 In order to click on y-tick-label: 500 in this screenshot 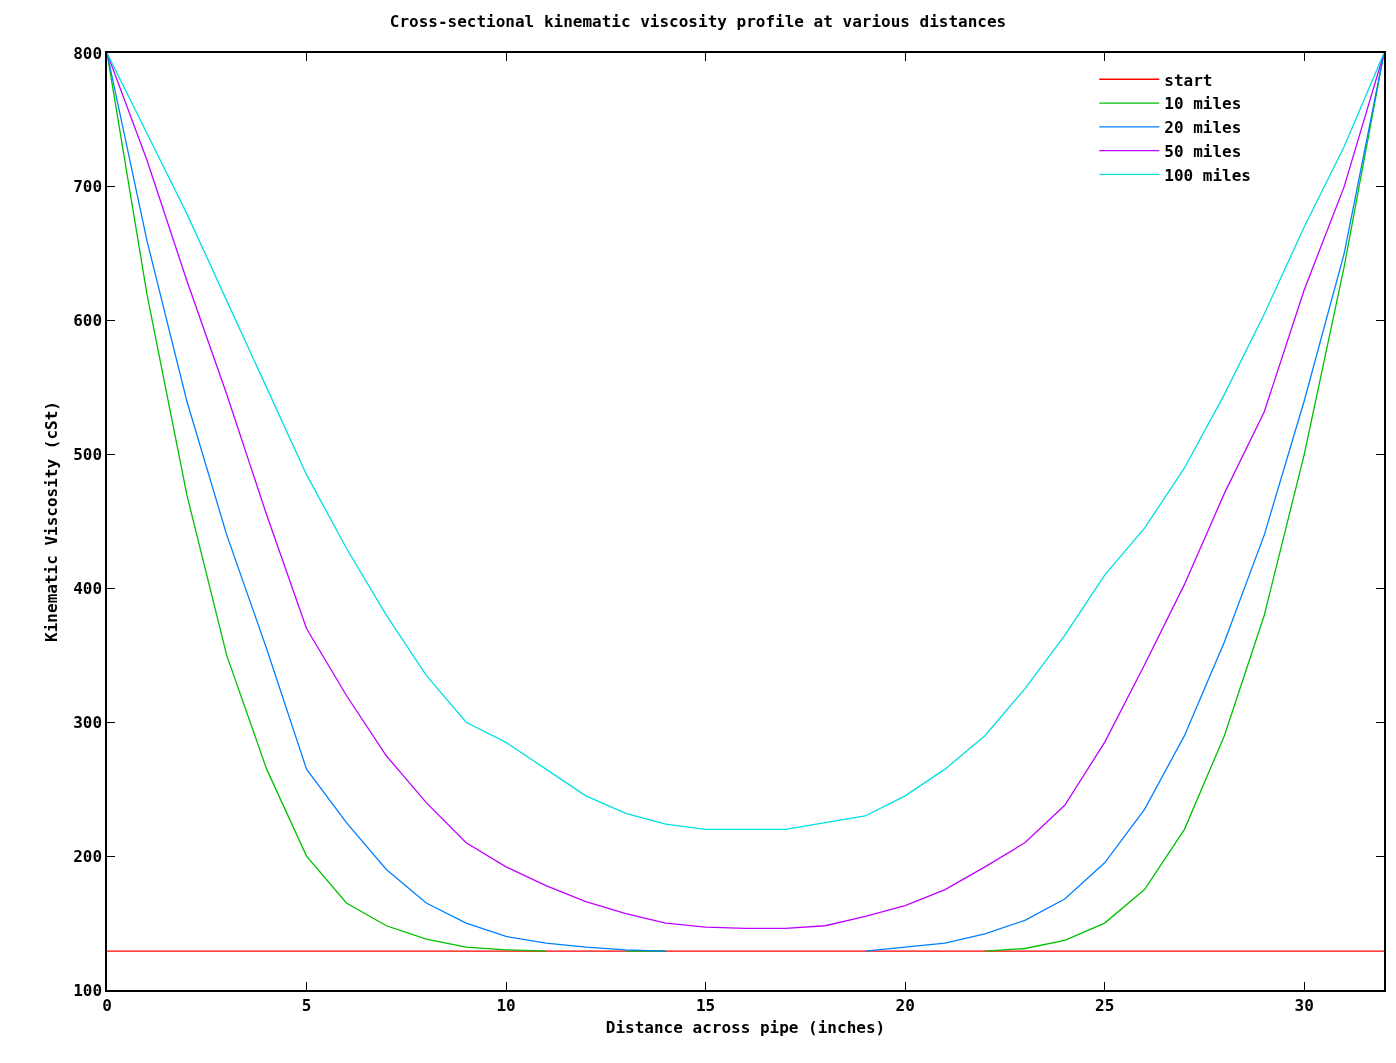, I will do `click(88, 455)`.